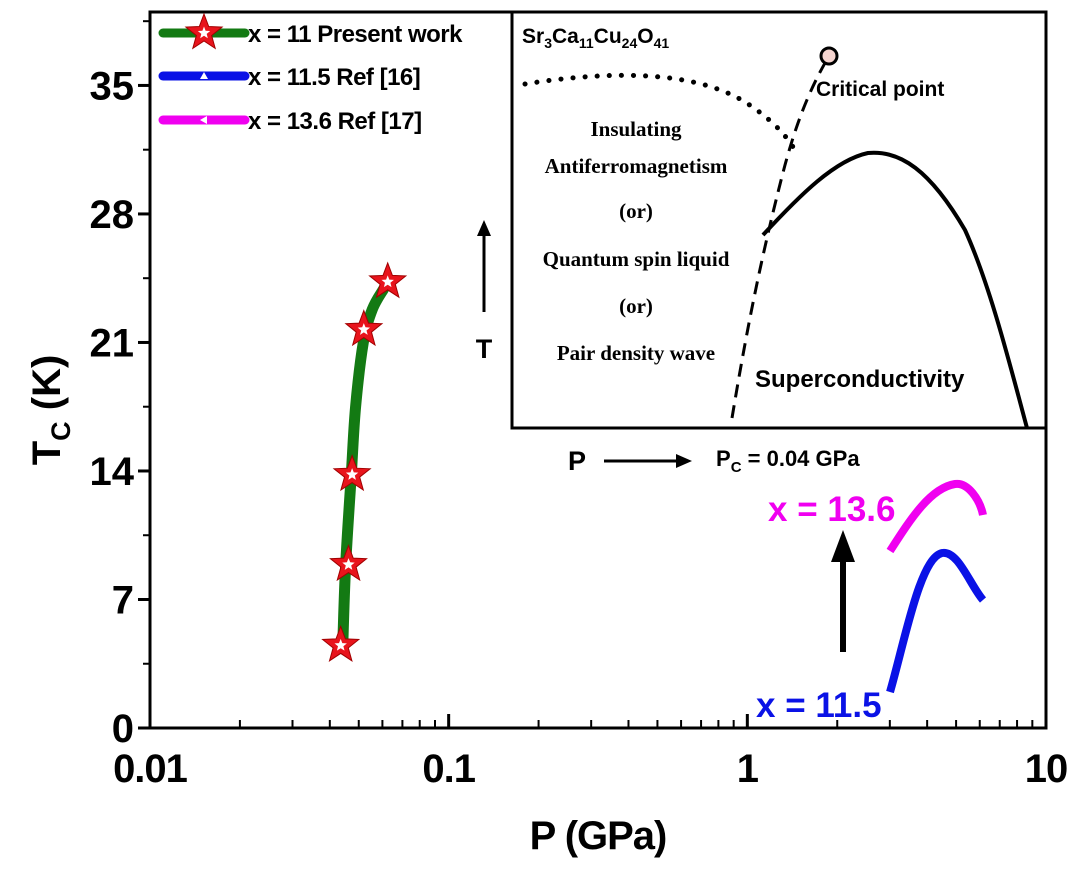 The height and width of the screenshot is (869, 1081). What do you see at coordinates (895, 289) in the screenshot?
I see `superconducting-dome` at bounding box center [895, 289].